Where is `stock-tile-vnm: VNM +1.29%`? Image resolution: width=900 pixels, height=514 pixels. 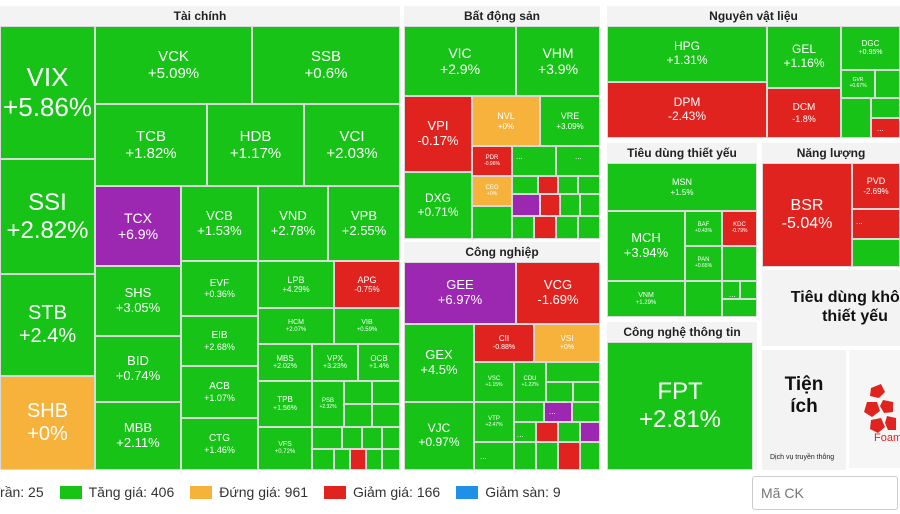 stock-tile-vnm: VNM +1.29% is located at coordinates (646, 299).